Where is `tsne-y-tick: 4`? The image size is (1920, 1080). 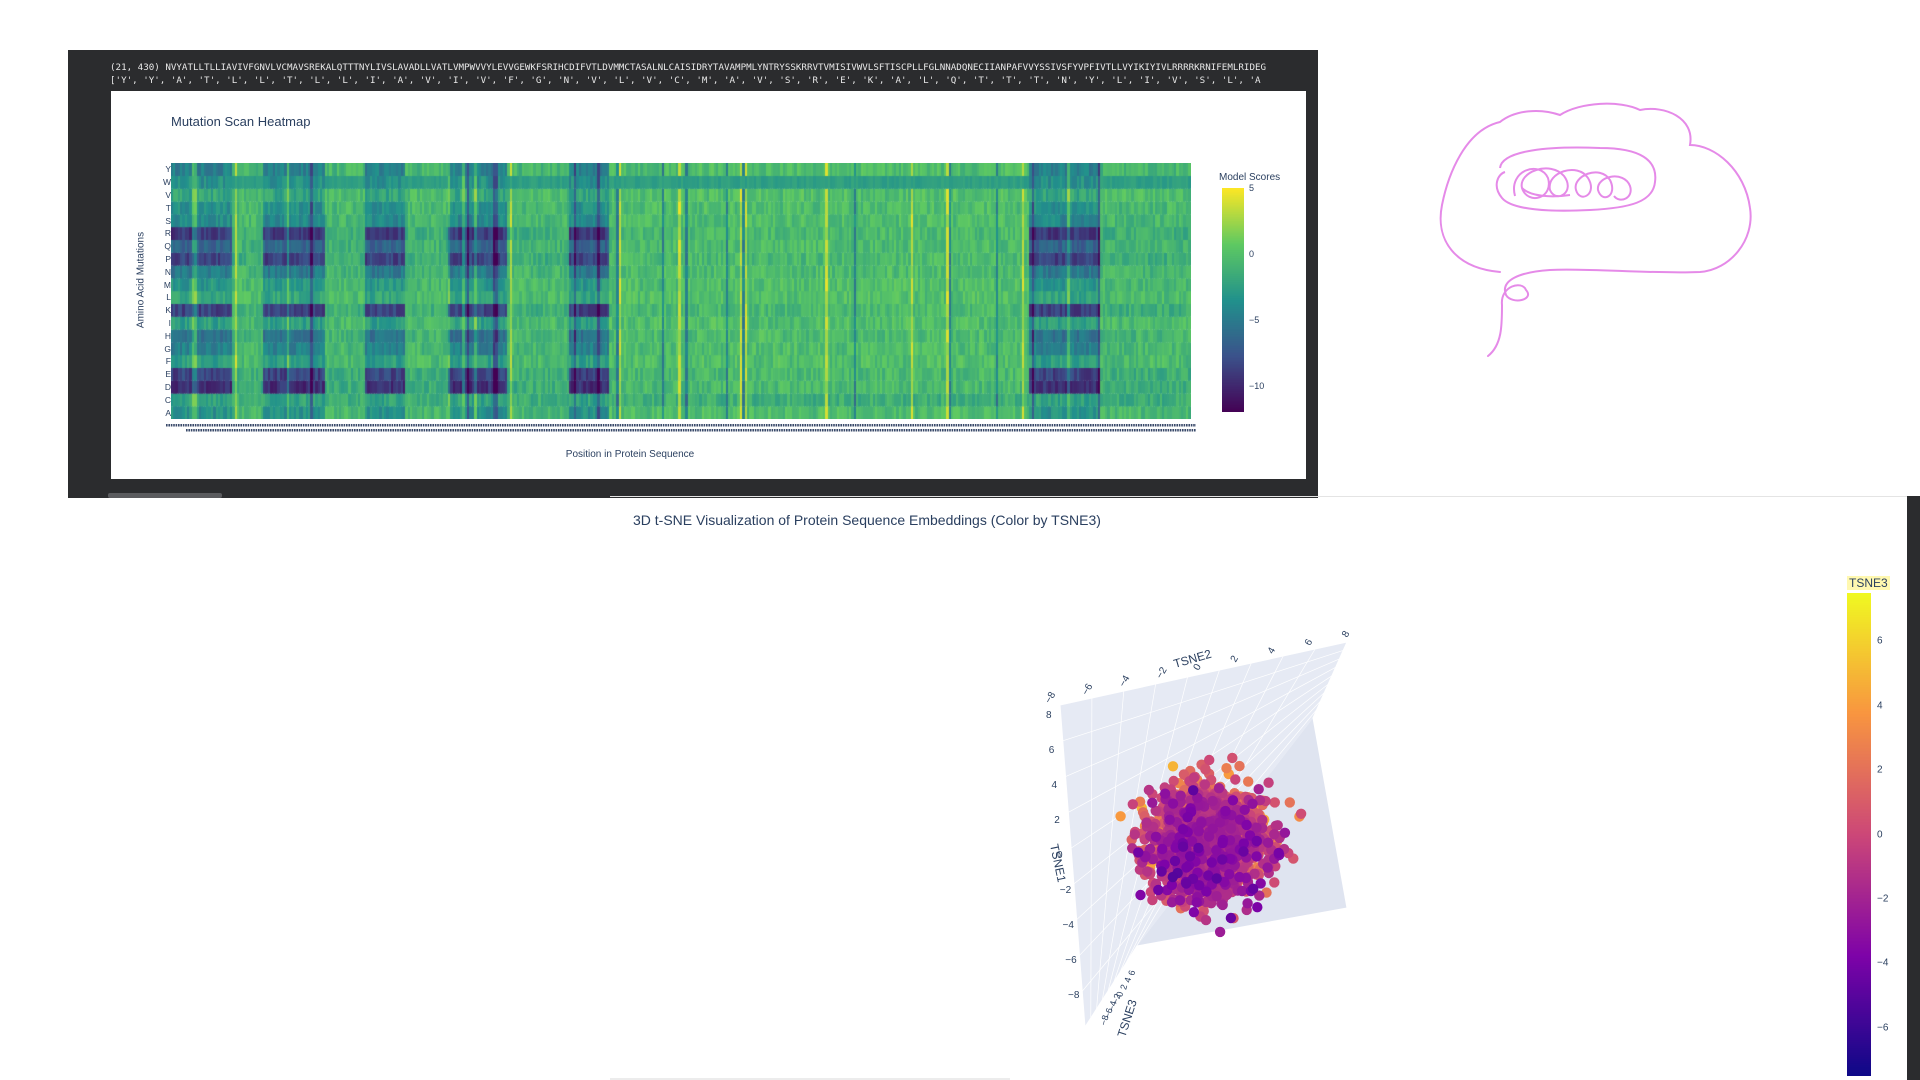 tsne-y-tick: 4 is located at coordinates (1055, 785).